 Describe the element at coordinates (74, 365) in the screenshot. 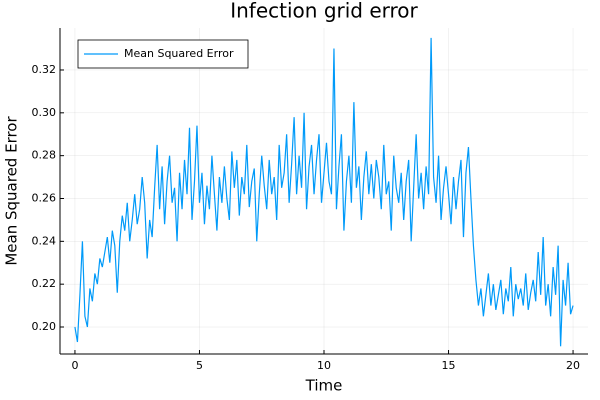

I see `x-tick-label: 0` at that location.